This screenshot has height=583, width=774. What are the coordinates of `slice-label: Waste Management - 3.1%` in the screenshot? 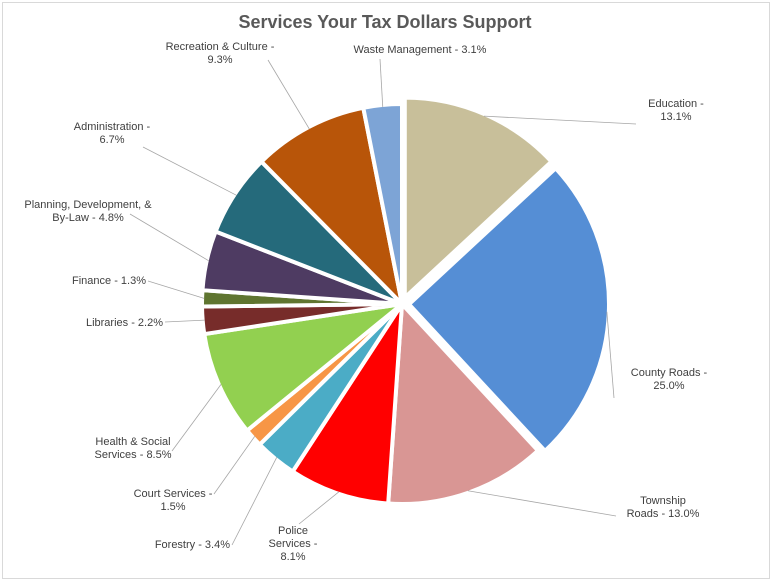 It's located at (420, 50).